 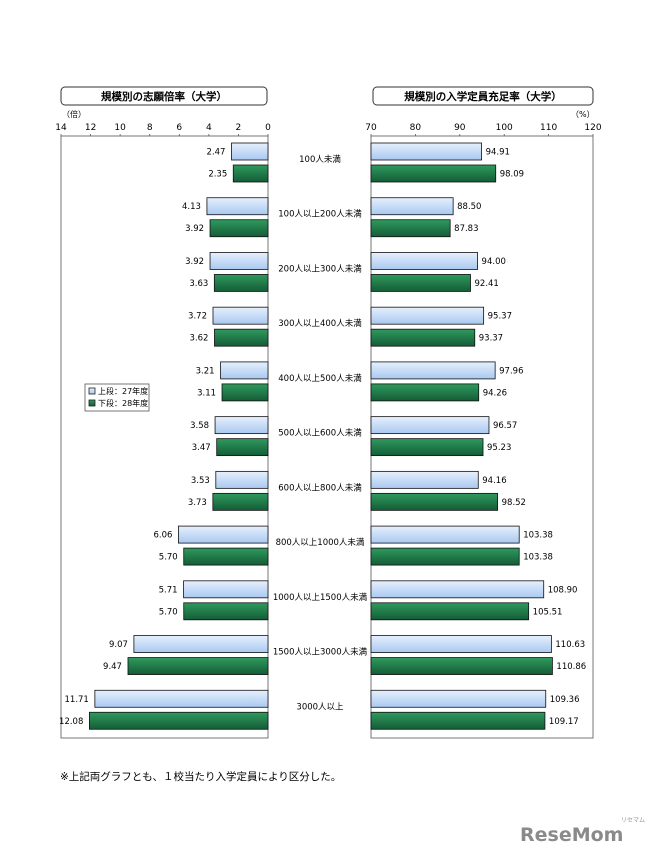 I want to click on legend-label-28: 下段：28年度, so click(x=123, y=403).